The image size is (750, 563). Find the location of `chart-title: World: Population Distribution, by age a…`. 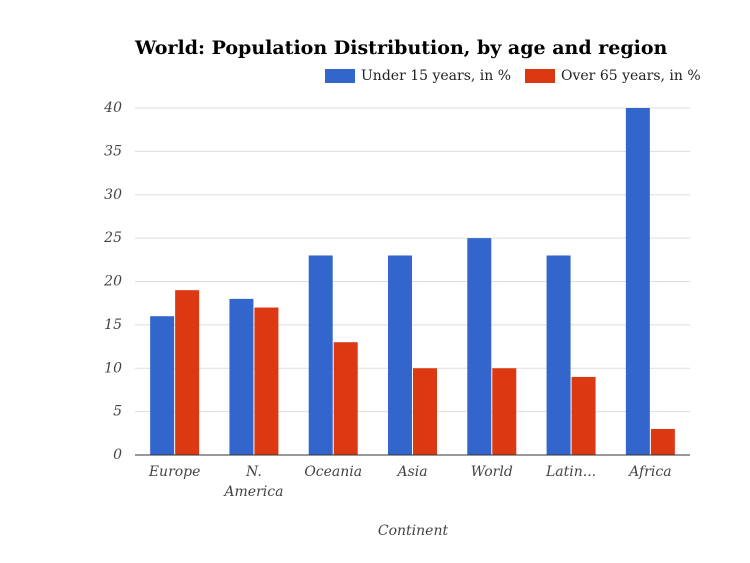

chart-title: World: Population Distribution, by age a… is located at coordinates (401, 48).